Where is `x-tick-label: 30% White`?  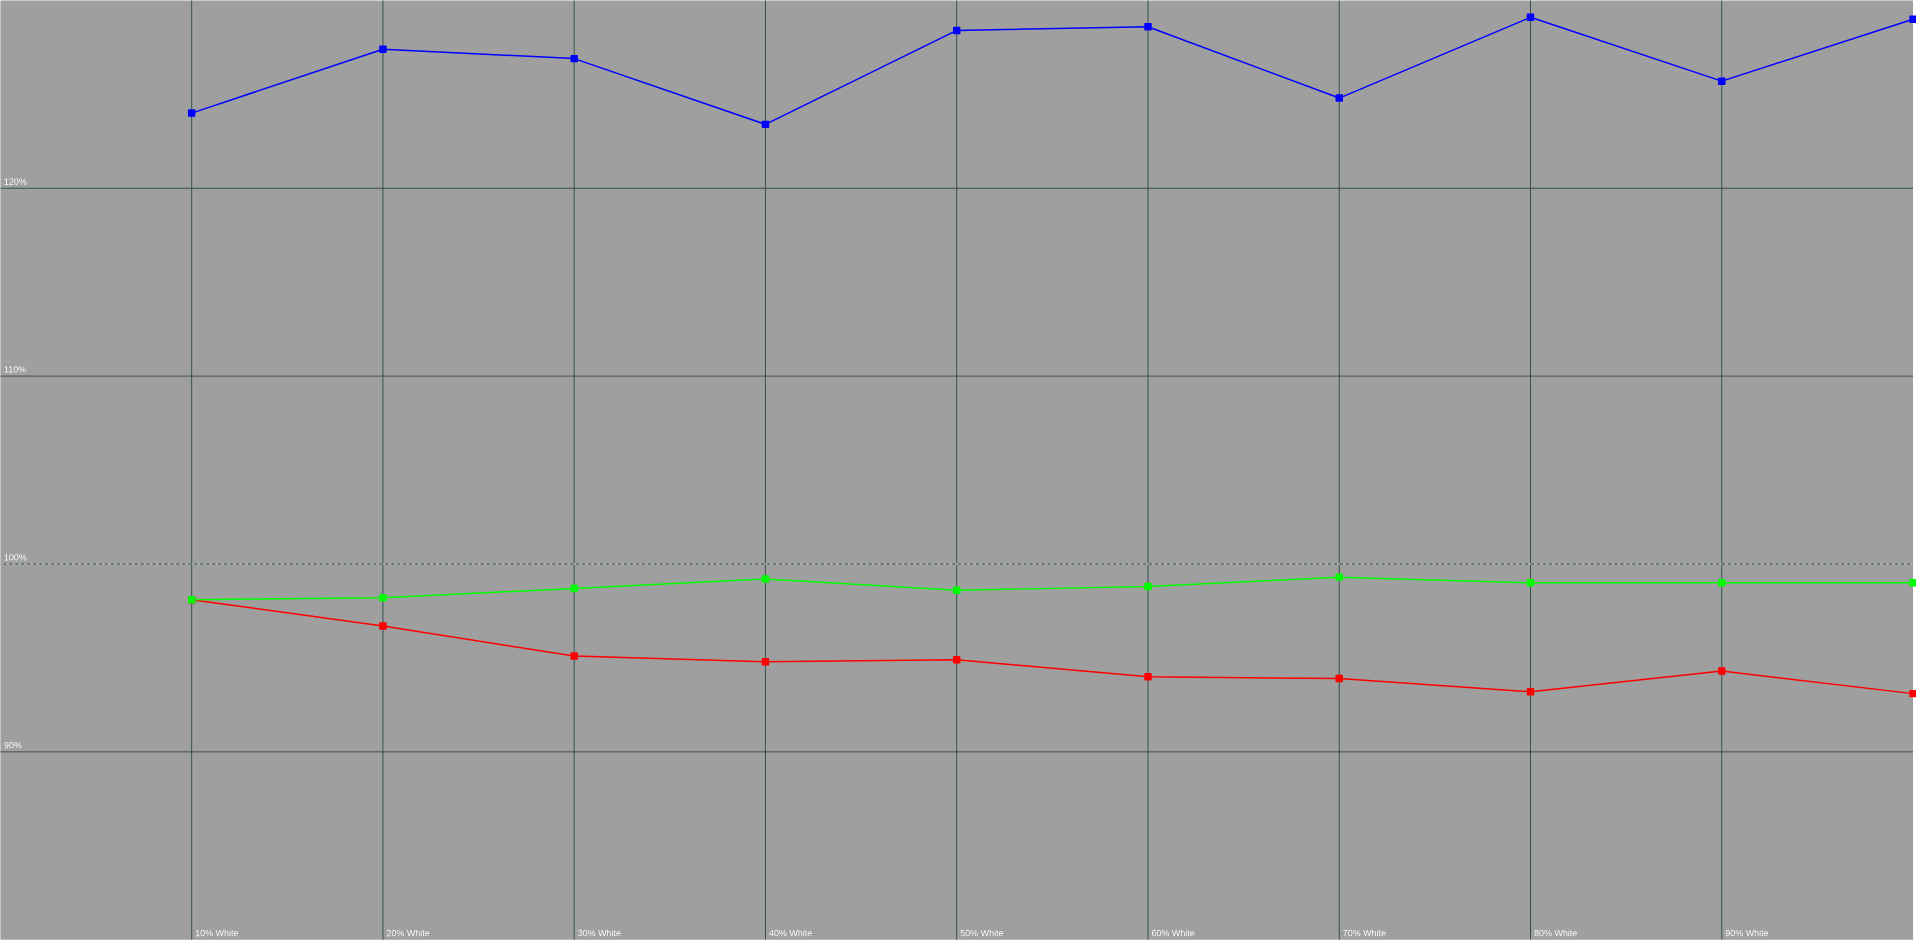
x-tick-label: 30% White is located at coordinates (599, 933).